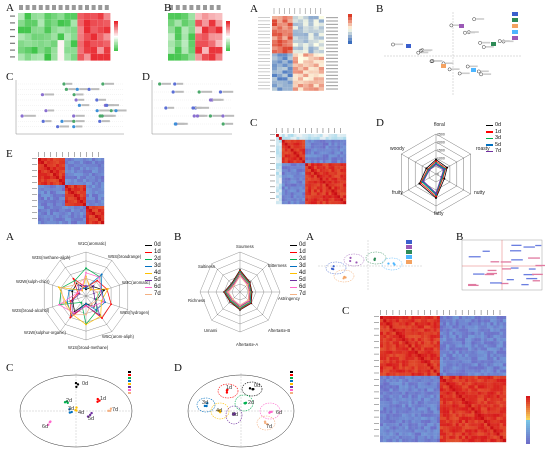 The image size is (554, 458). Describe the element at coordinates (106, 7) in the screenshot. I see `column-label-tick` at that location.